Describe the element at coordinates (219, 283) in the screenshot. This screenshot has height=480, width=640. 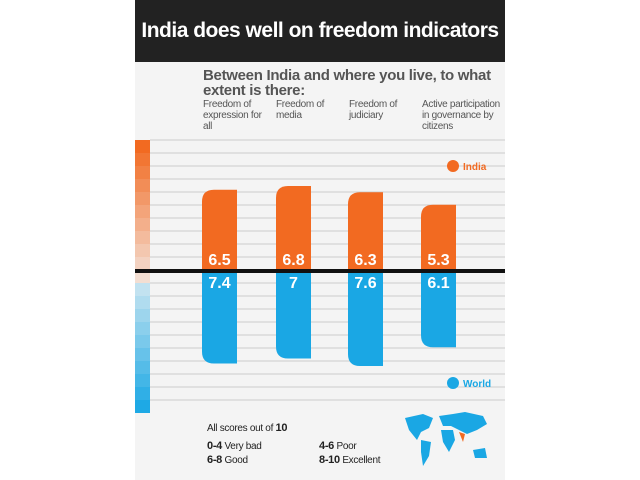
I see `data-label-world: 7.4` at that location.